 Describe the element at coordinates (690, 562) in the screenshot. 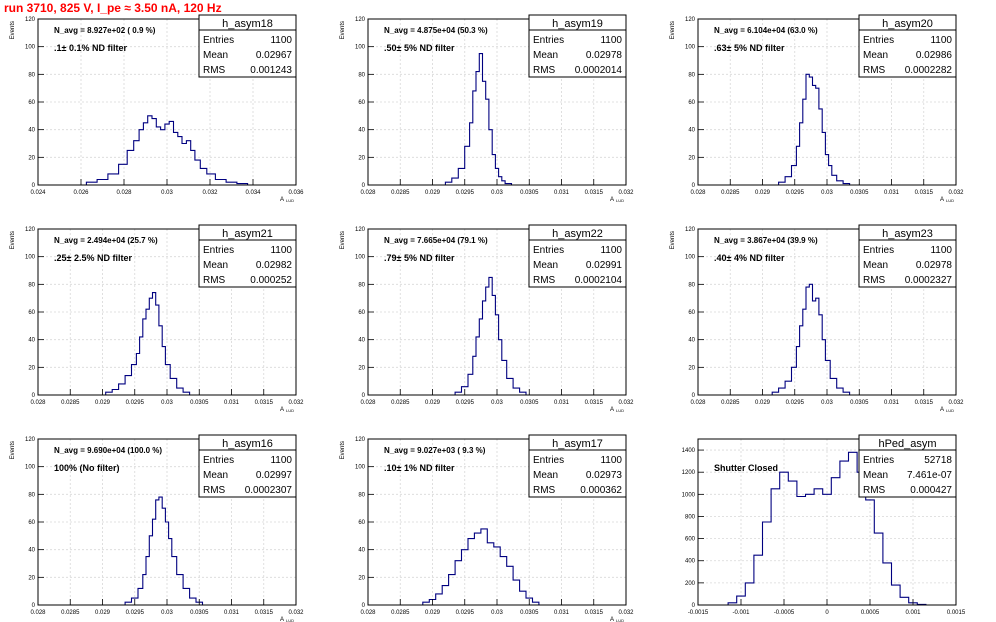

I see `y-tick-label: 400` at that location.